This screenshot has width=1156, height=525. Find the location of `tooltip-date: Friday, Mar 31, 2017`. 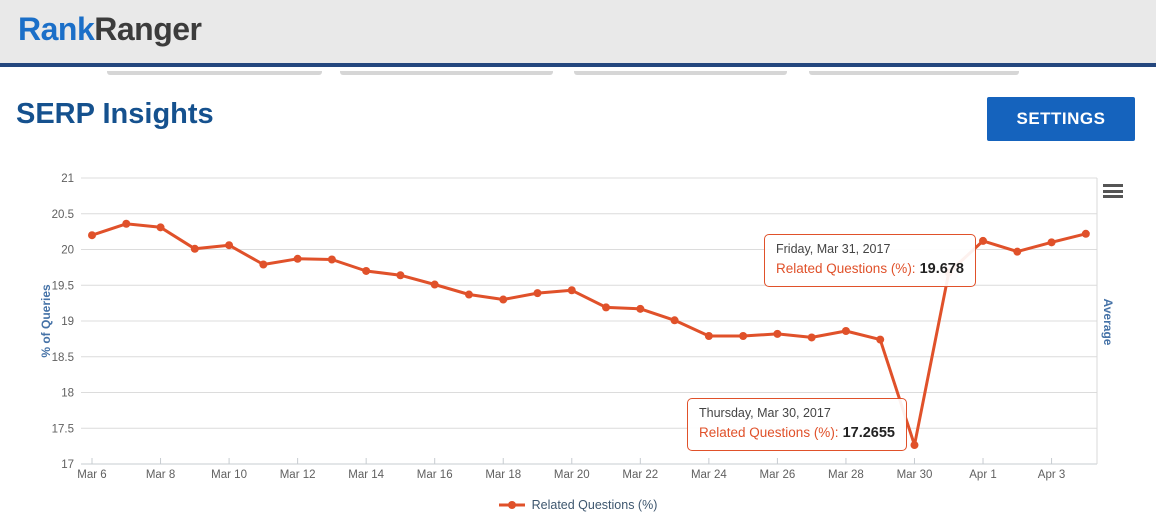

tooltip-date: Friday, Mar 31, 2017 is located at coordinates (833, 249).